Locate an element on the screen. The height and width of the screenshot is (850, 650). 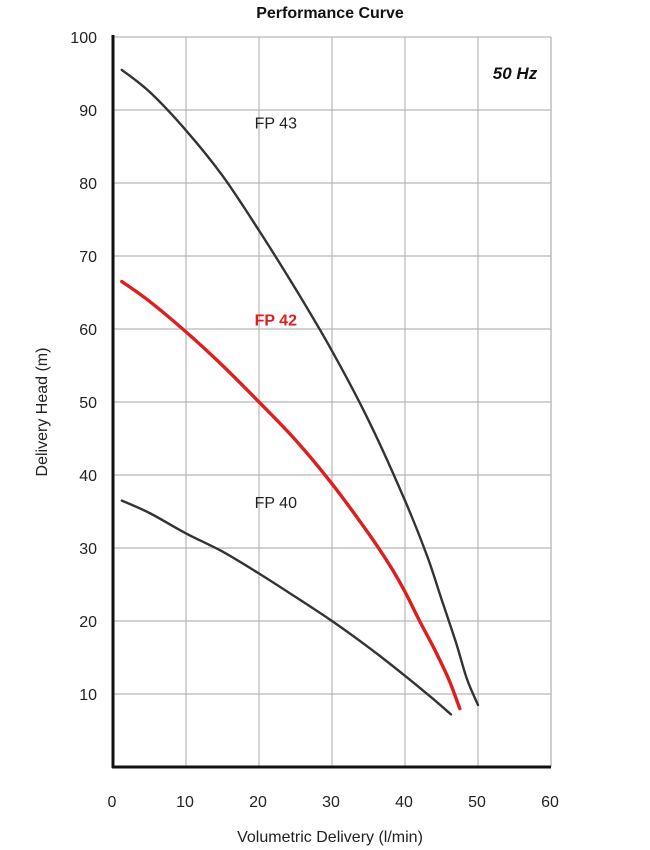
series-label-fp-40: FP 40 is located at coordinates (276, 503).